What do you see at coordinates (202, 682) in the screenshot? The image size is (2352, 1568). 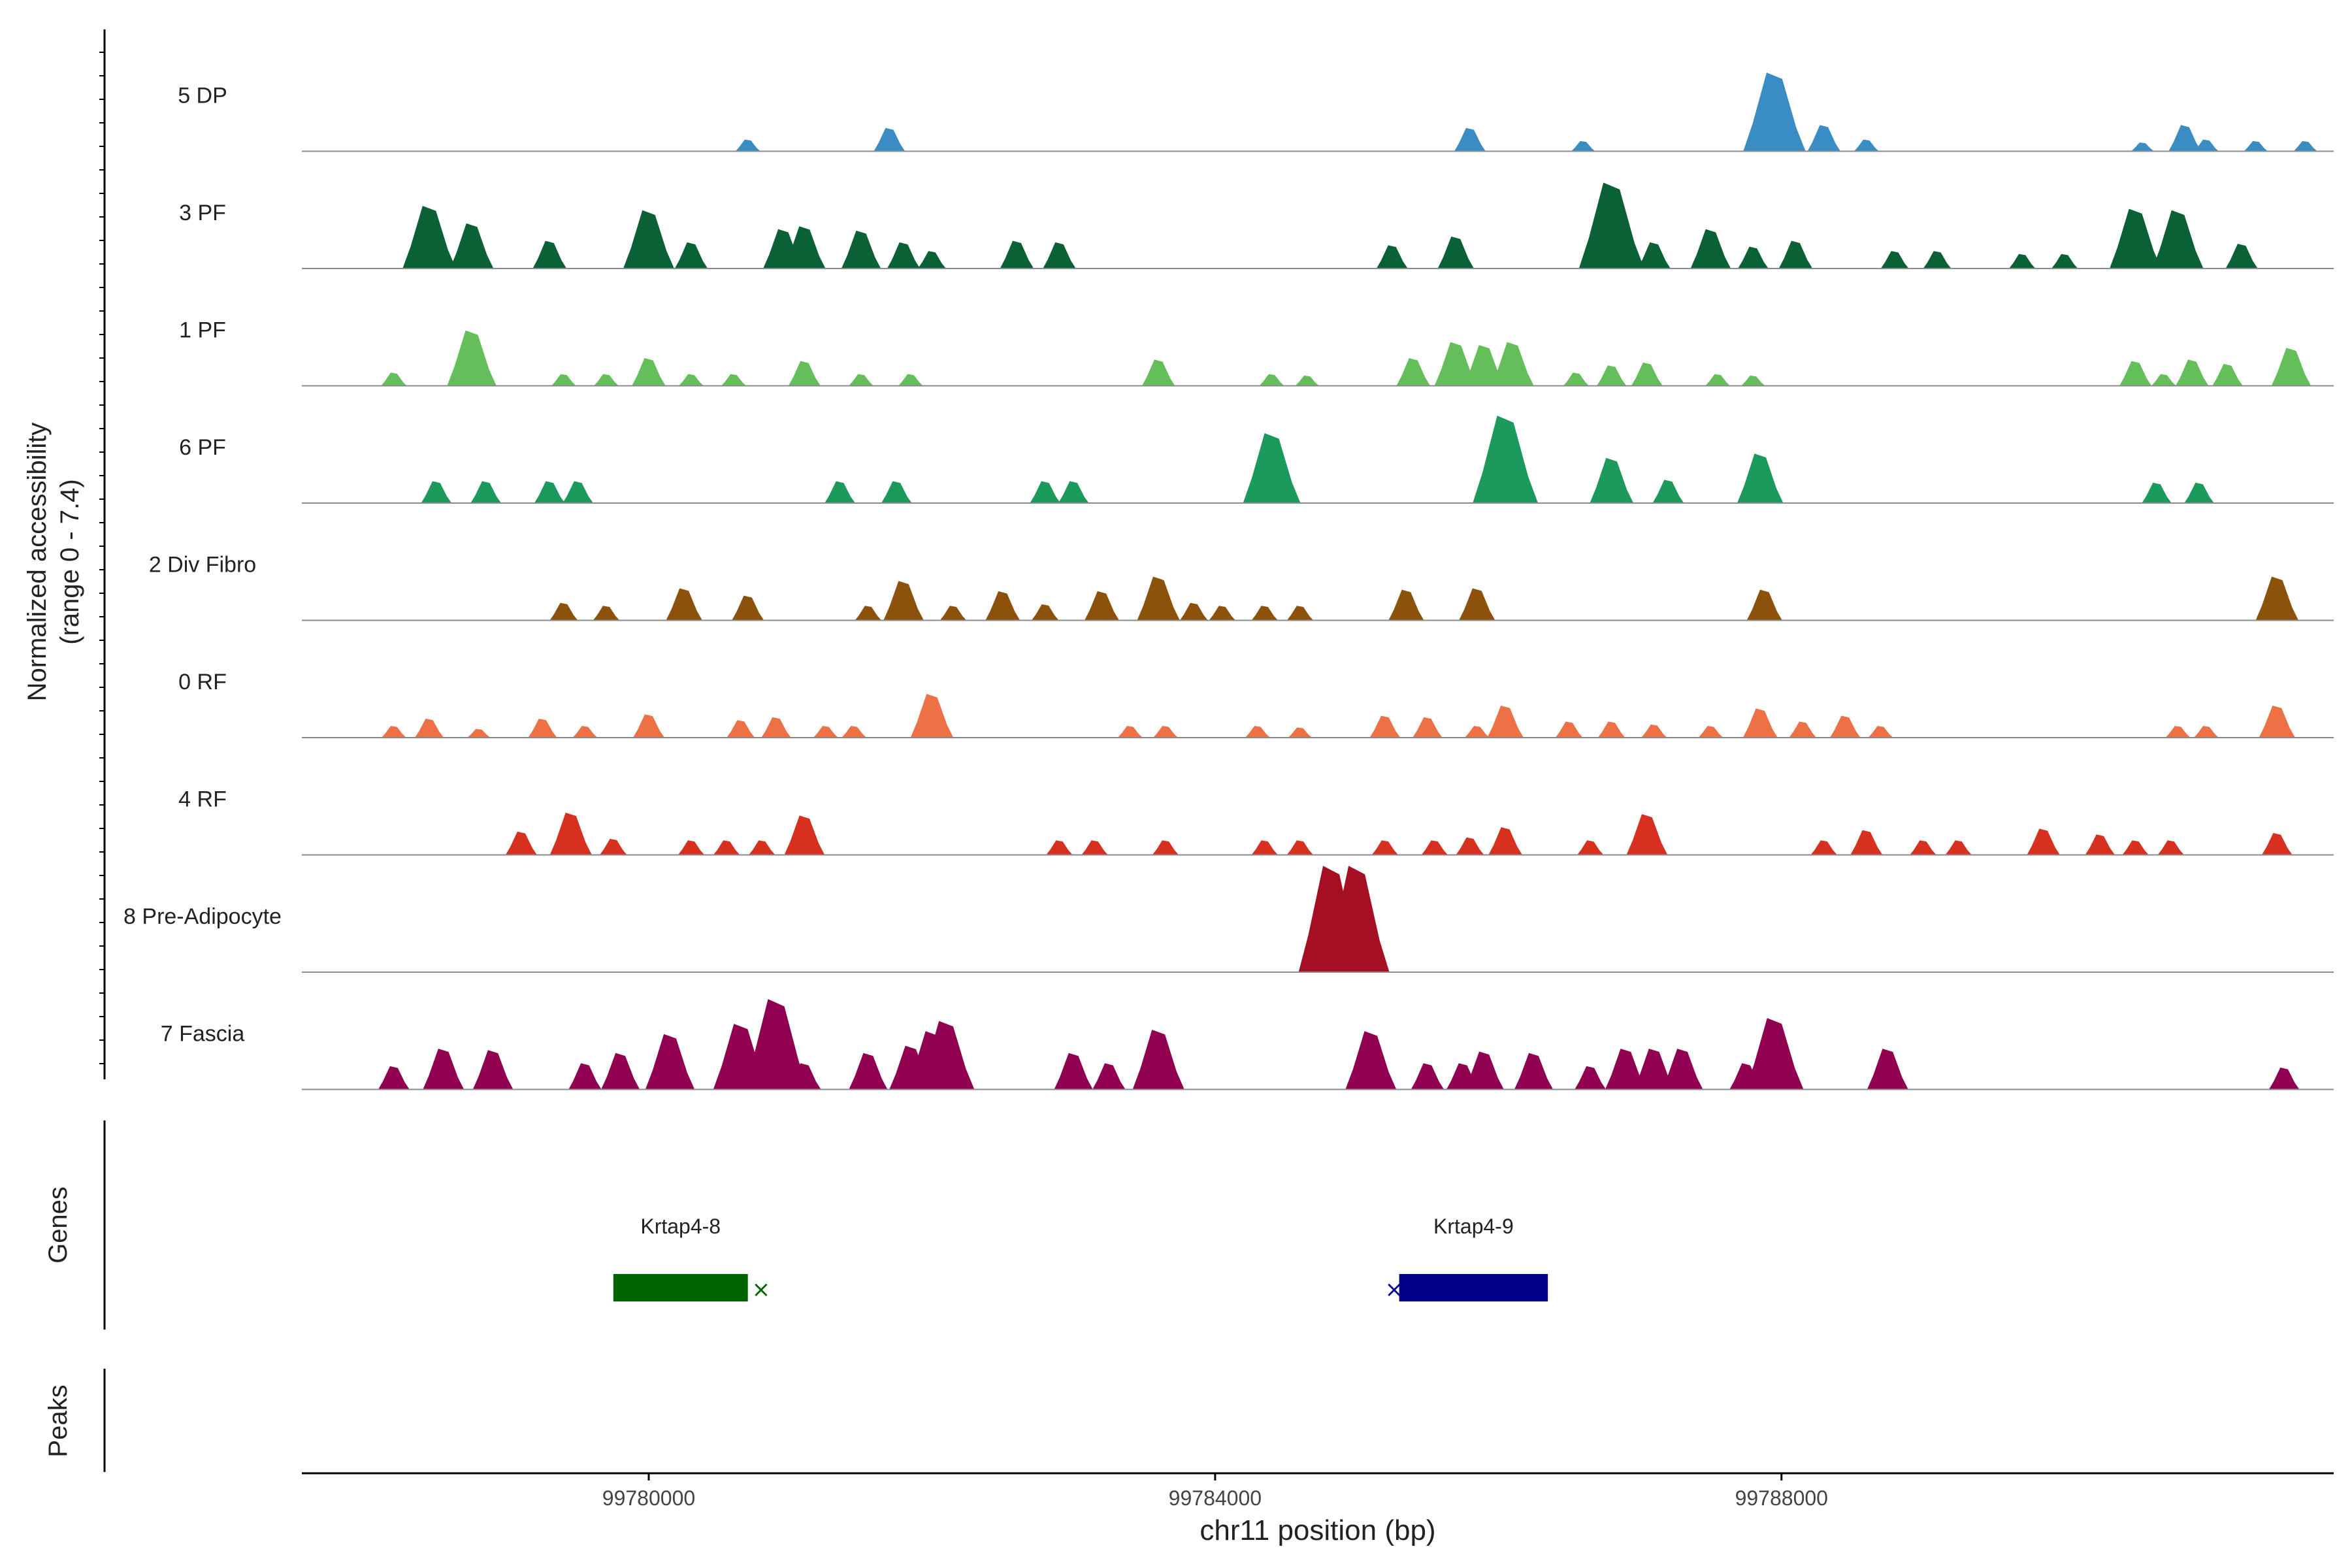 I see `track-label: 0 RF` at bounding box center [202, 682].